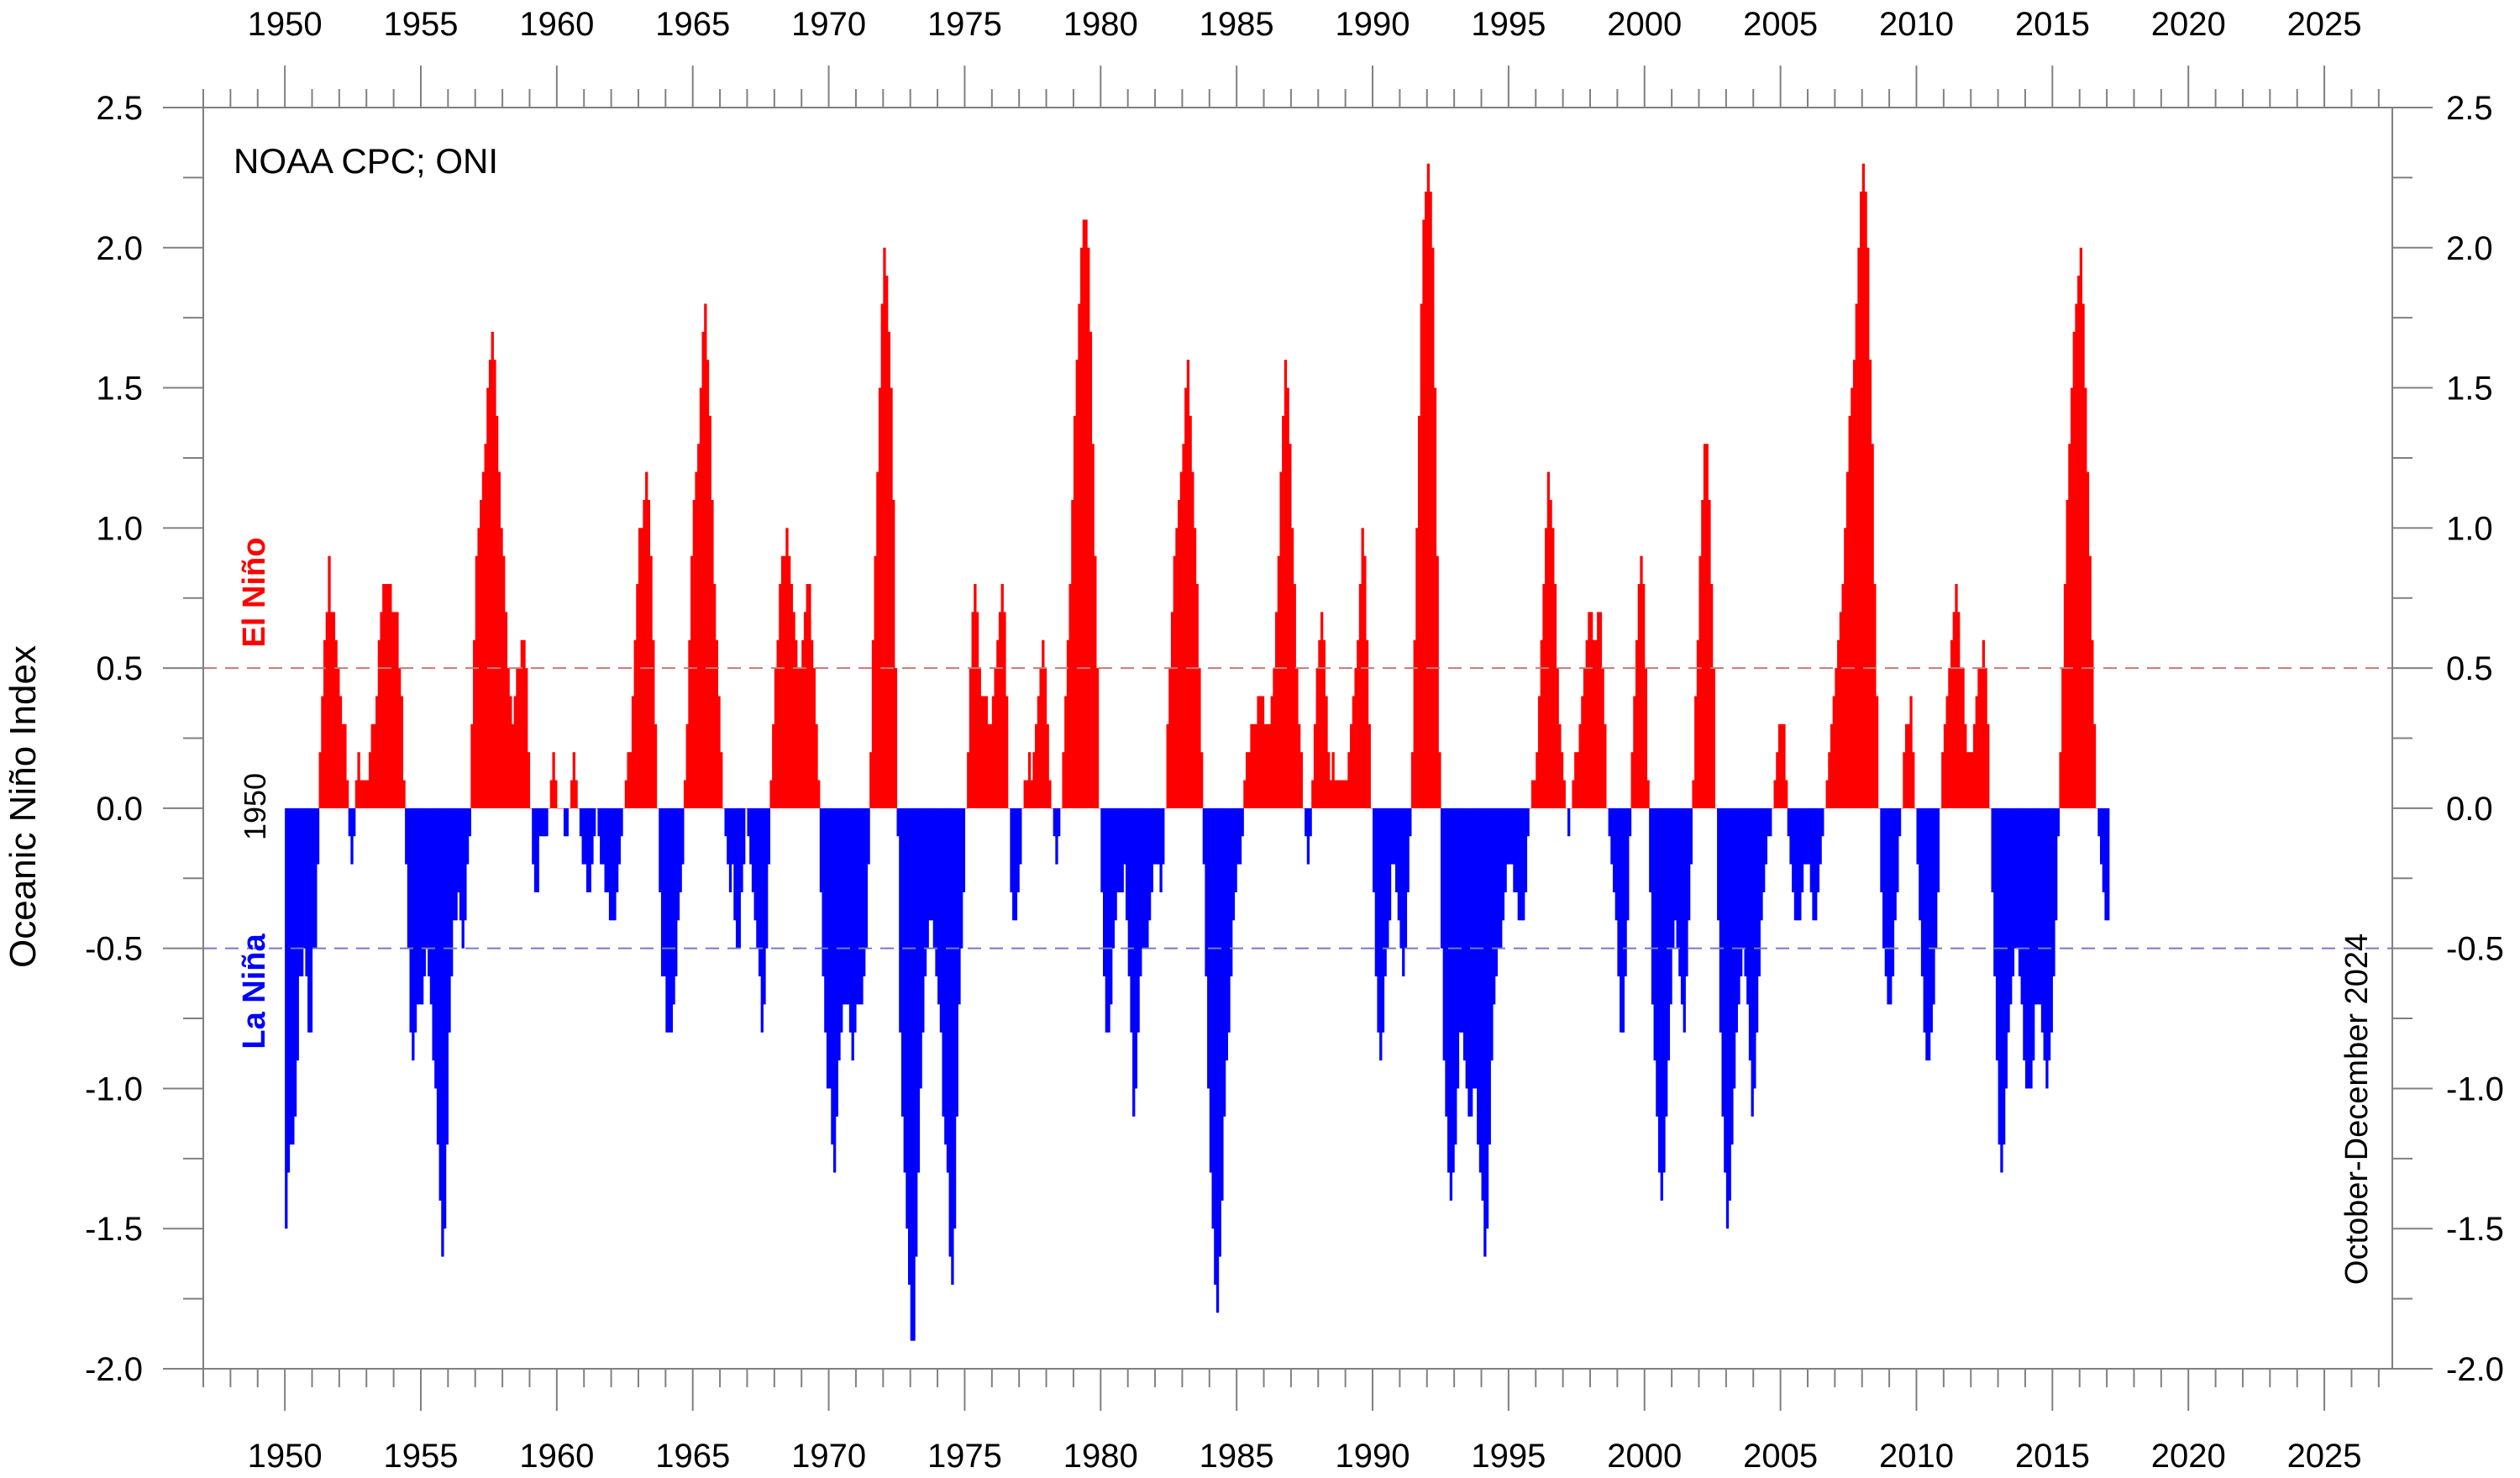  I want to click on x-tick-label-top: 1990, so click(1373, 25).